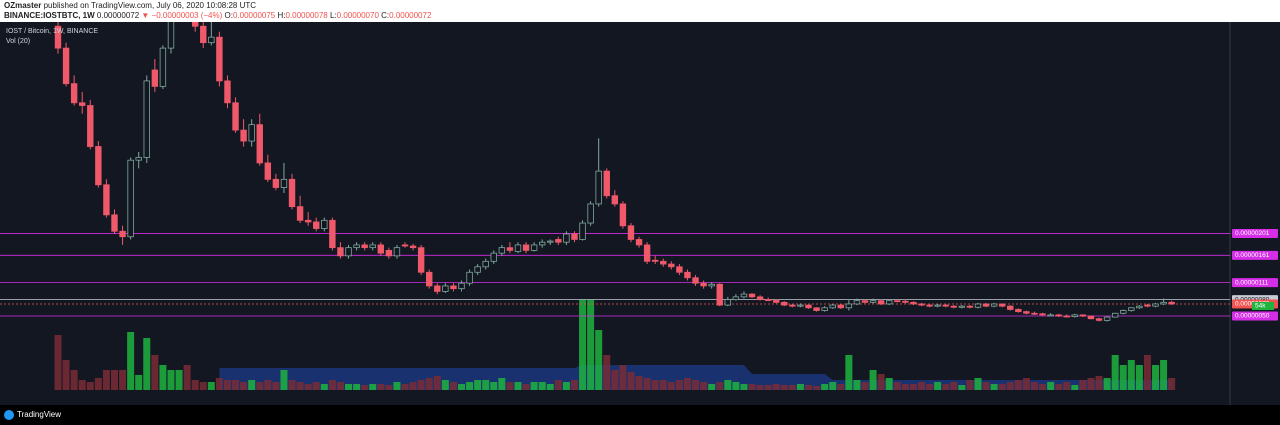 The image size is (1280, 425). Describe the element at coordinates (1260, 306) in the screenshot. I see `volume-label: 54k` at that location.